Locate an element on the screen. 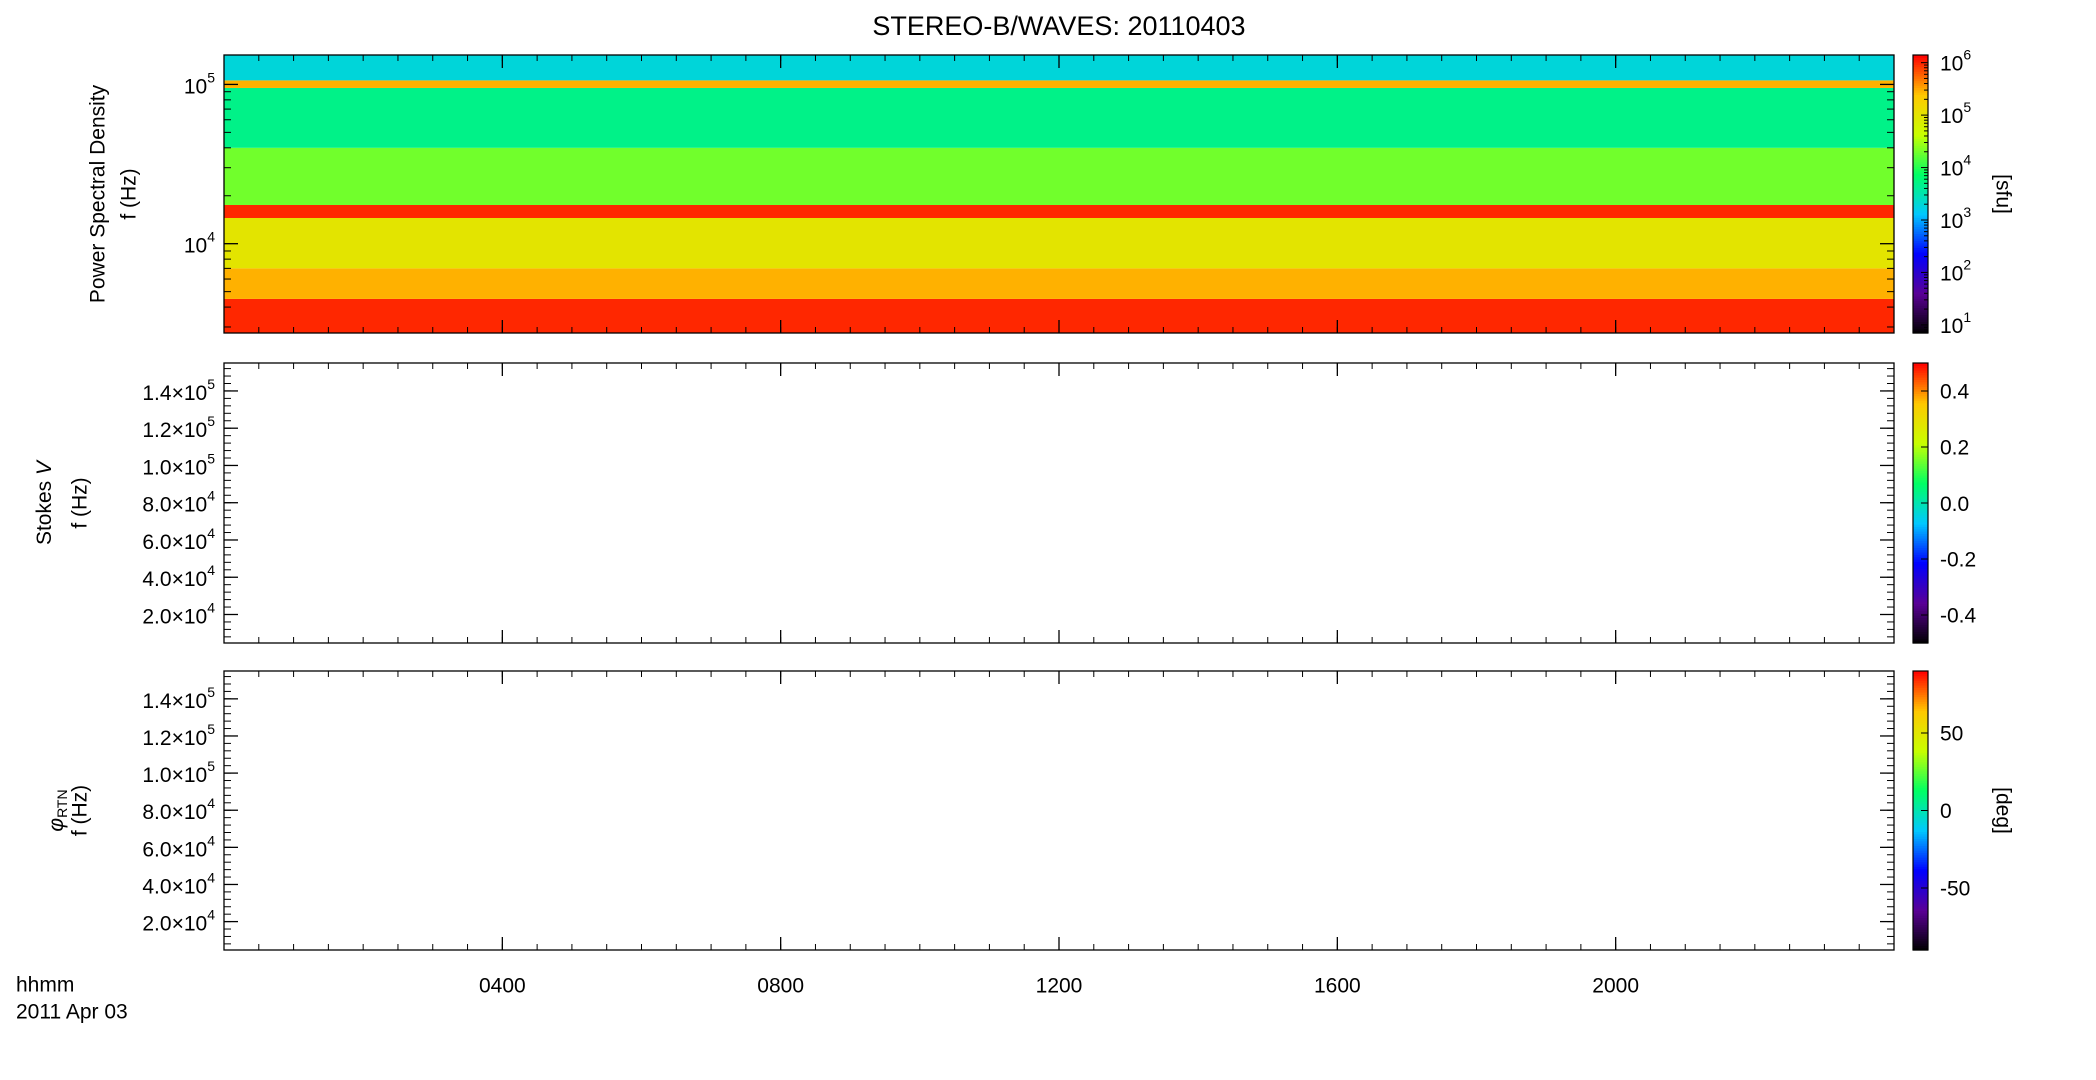 This screenshot has height=1080, width=2096. x-tick-label: 2000 is located at coordinates (1615, 986).